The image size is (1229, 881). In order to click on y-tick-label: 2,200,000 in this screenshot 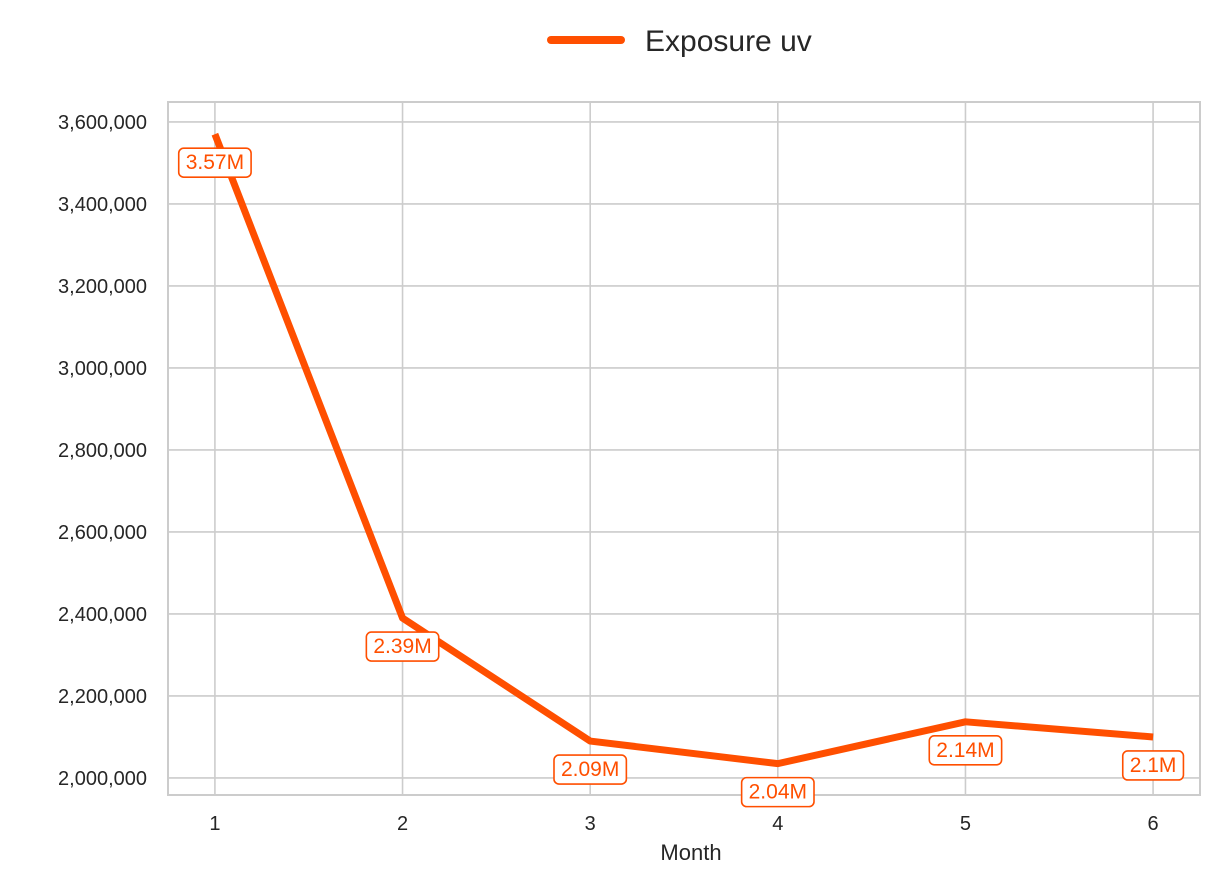, I will do `click(102, 697)`.